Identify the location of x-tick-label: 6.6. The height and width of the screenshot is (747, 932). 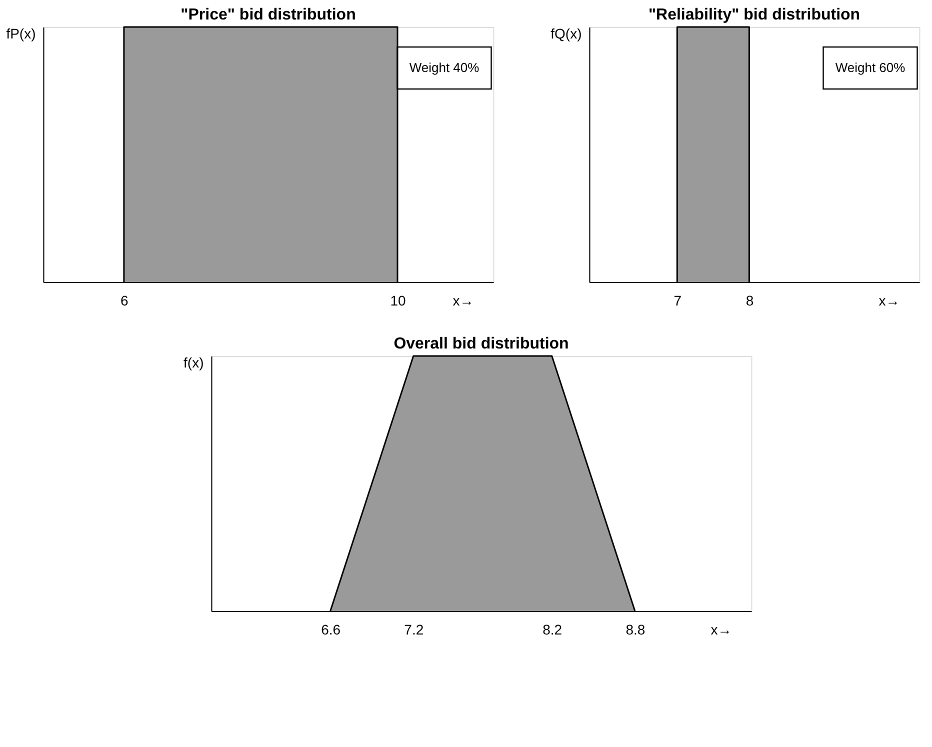
(331, 630).